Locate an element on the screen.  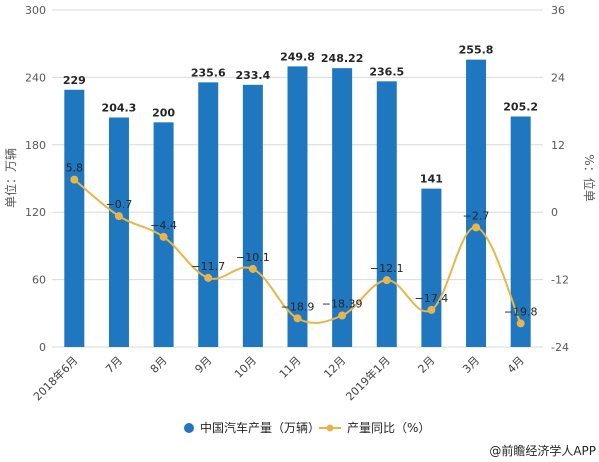
line-value-label: −2.7 is located at coordinates (476, 215).